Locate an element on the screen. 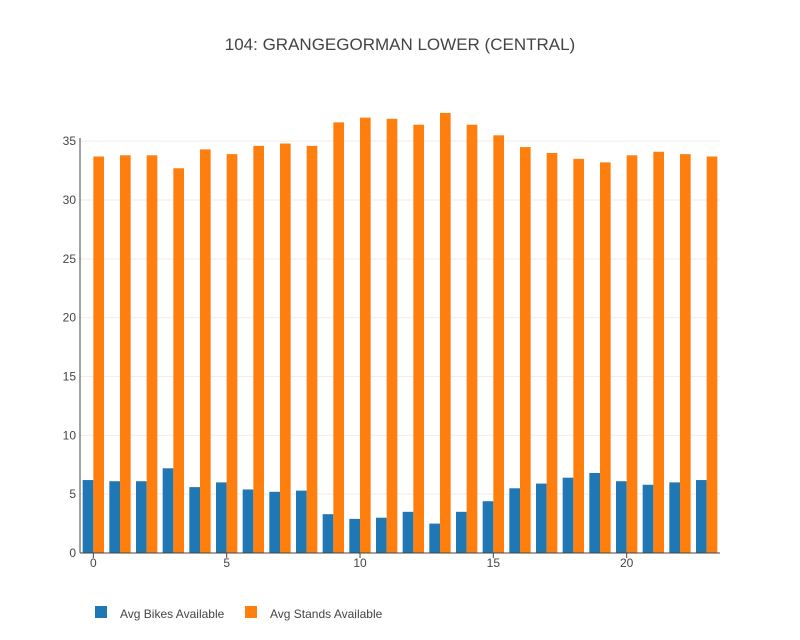 The image size is (800, 640). legend: Avg Bikes Available Avg Stands Available is located at coordinates (239, 613).